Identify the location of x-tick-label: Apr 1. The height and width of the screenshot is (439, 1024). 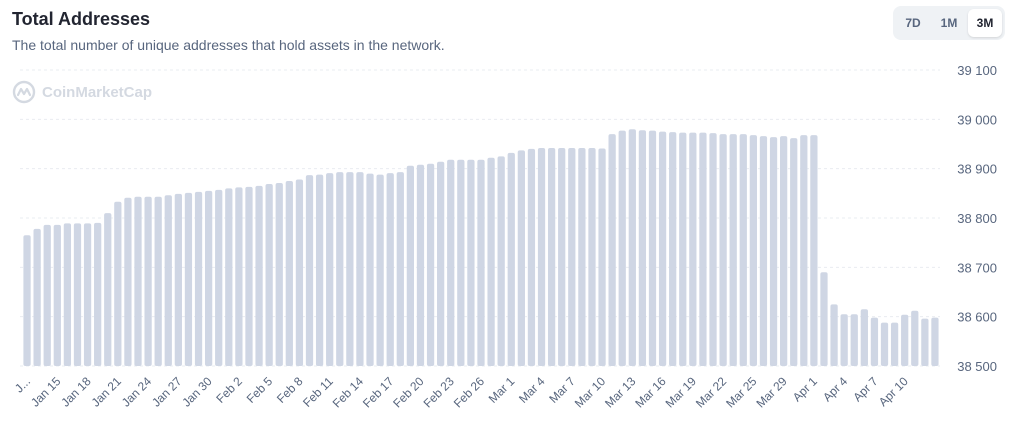
(805, 389).